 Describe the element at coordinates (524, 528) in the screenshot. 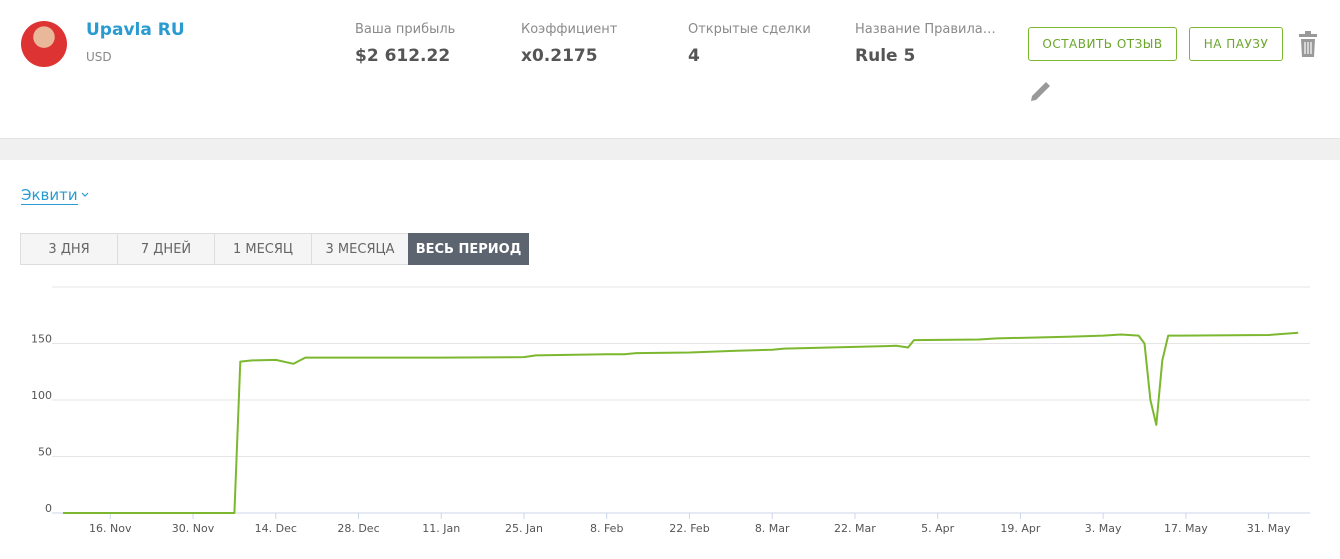

I see `x-tick-label: 25. Jan` at that location.